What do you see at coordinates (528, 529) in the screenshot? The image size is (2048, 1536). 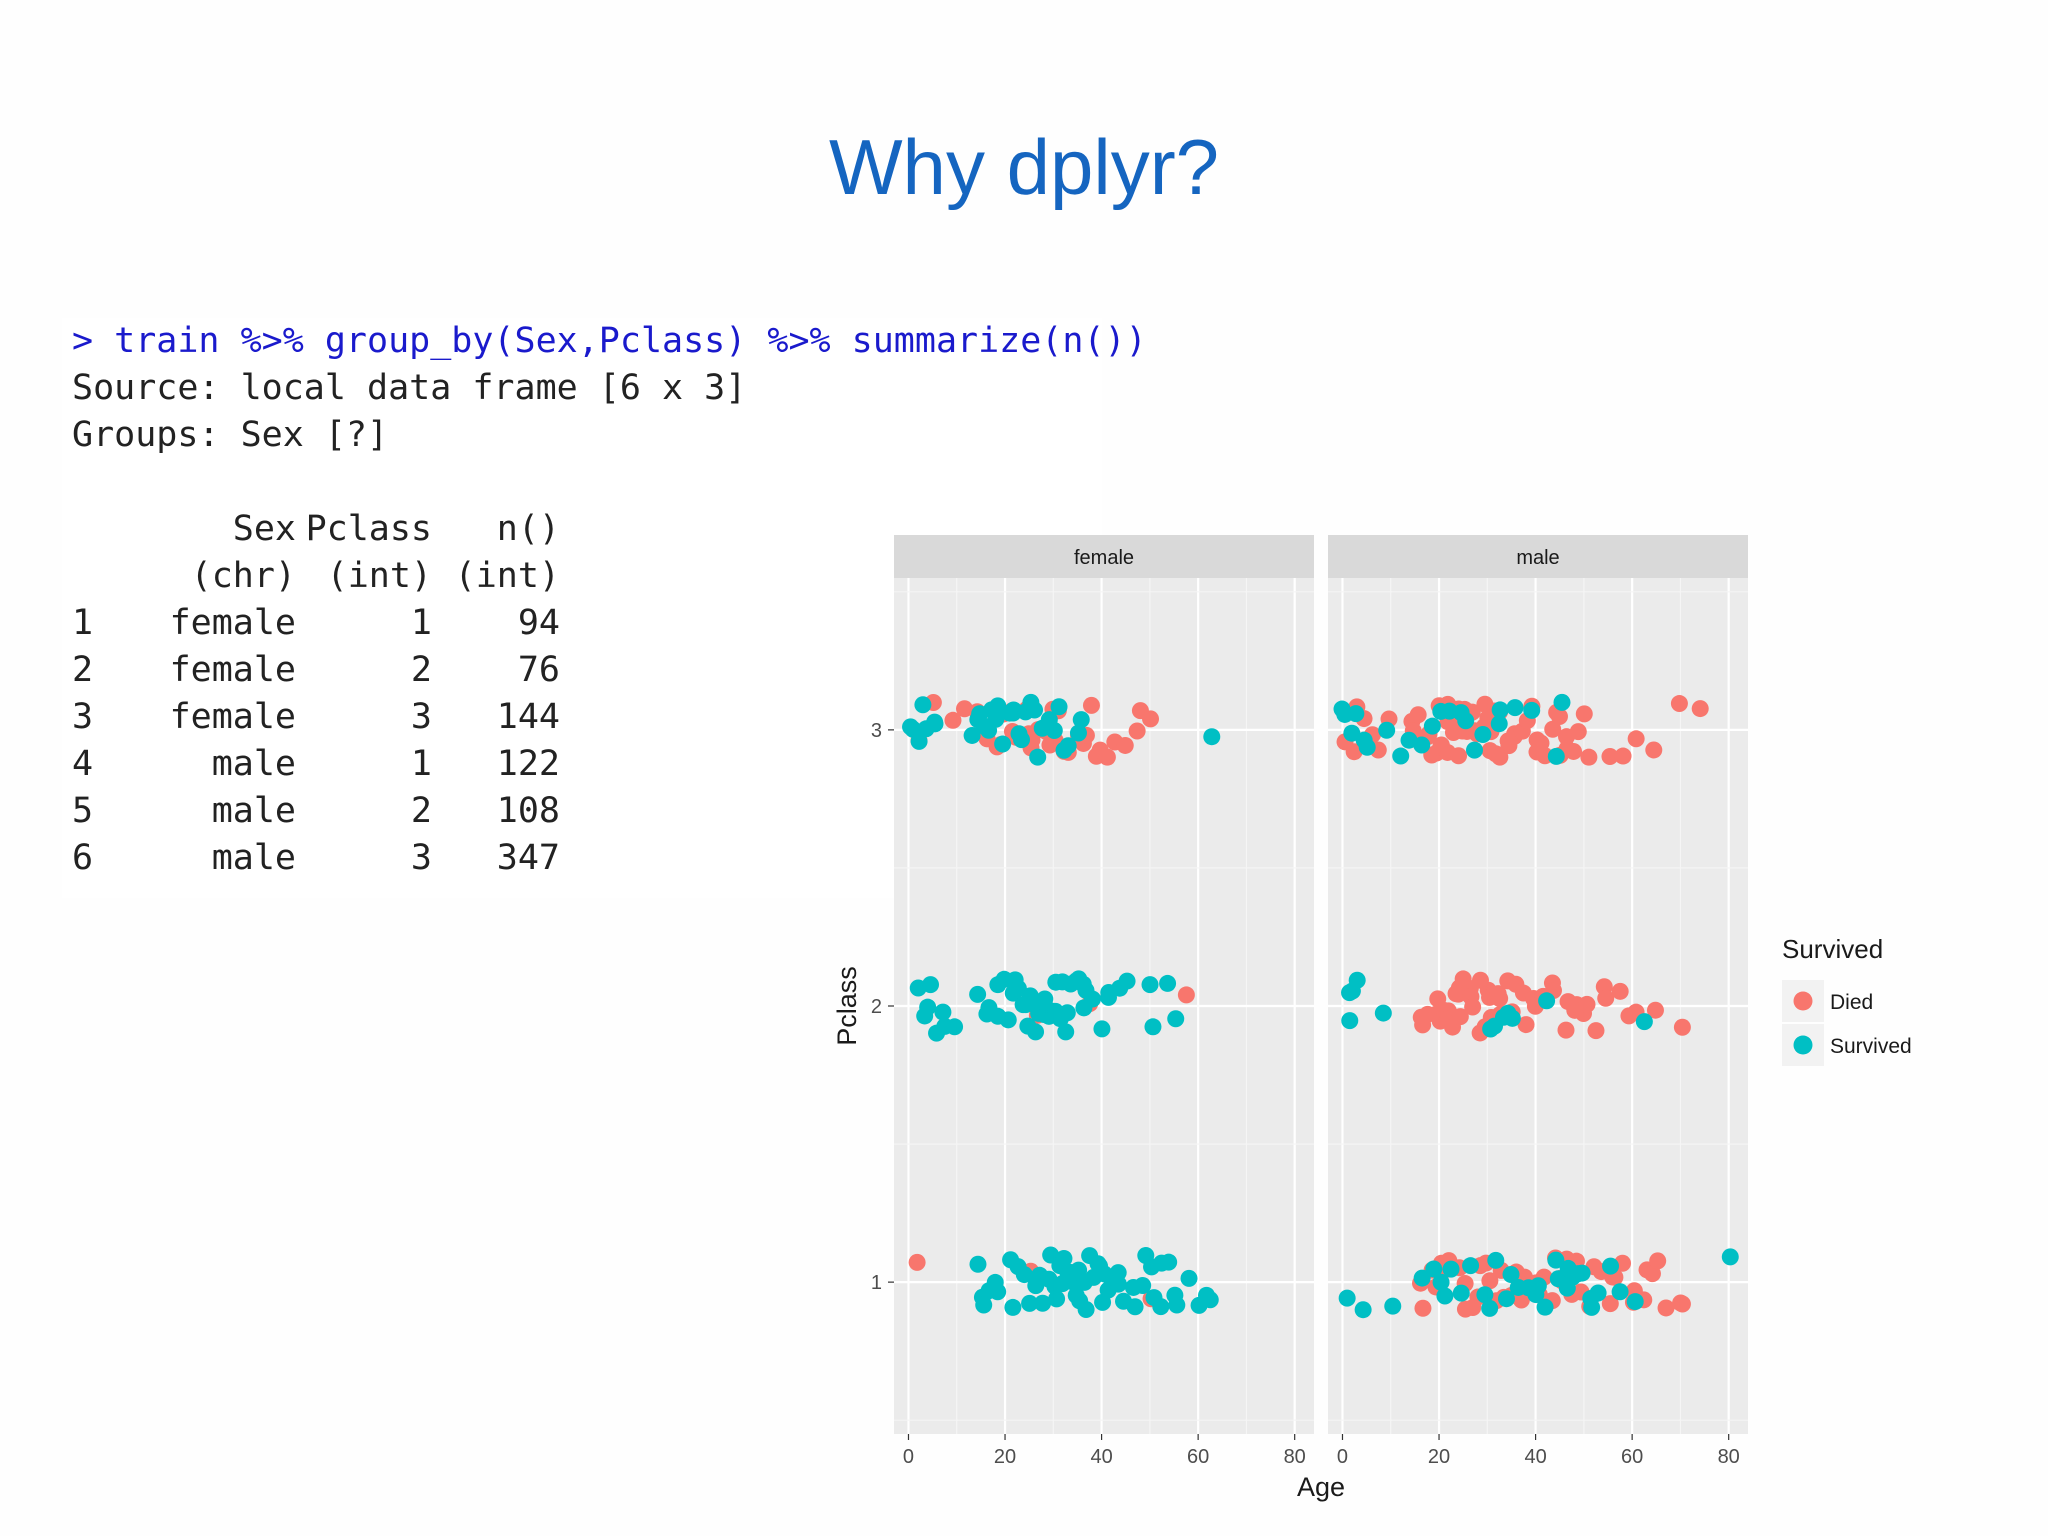 I see `col-header-n: n()` at bounding box center [528, 529].